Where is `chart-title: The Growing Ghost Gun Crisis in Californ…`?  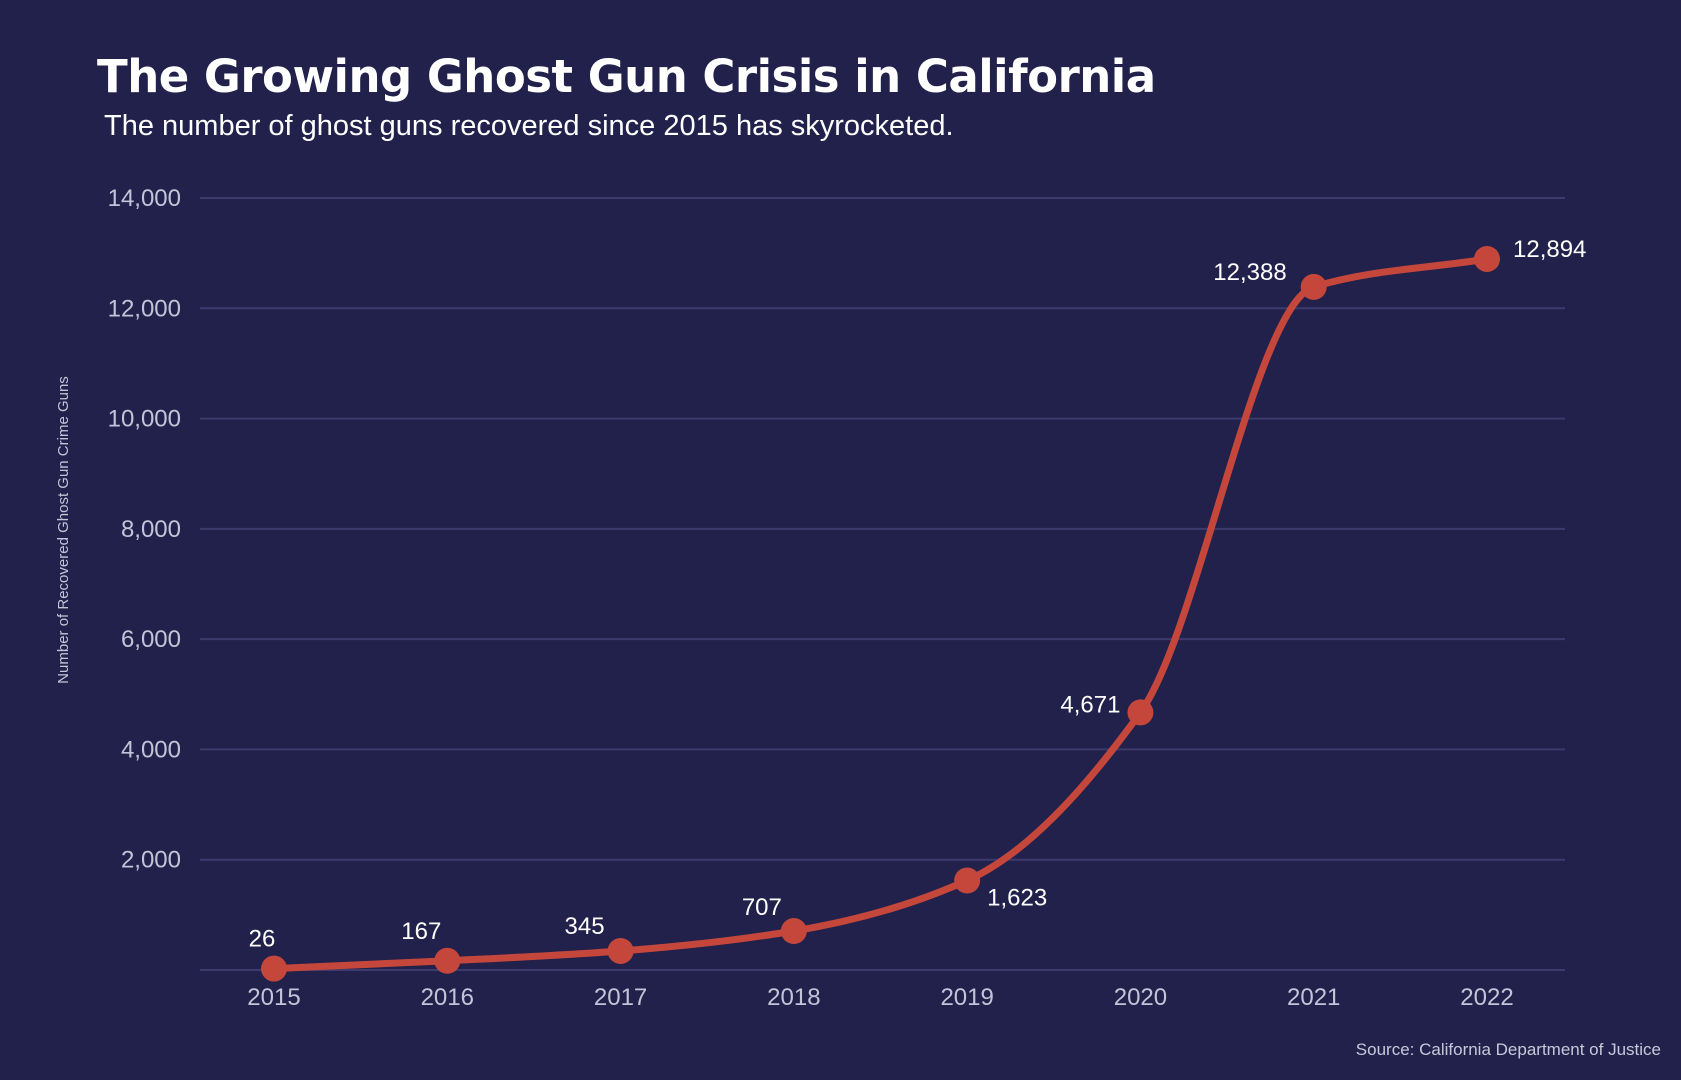
chart-title: The Growing Ghost Gun Crisis in Californ… is located at coordinates (626, 76).